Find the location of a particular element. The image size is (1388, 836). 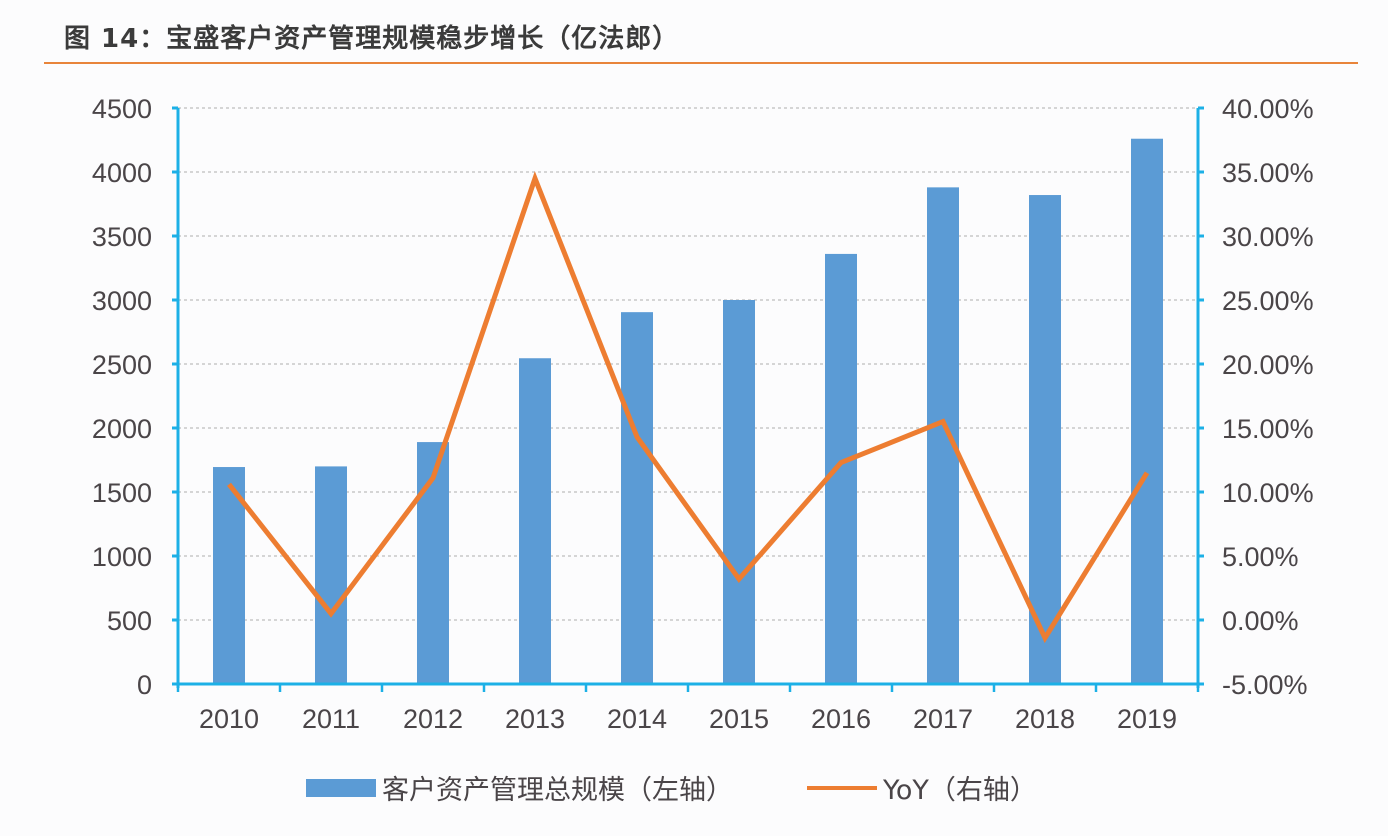

bar-2017 is located at coordinates (943, 436).